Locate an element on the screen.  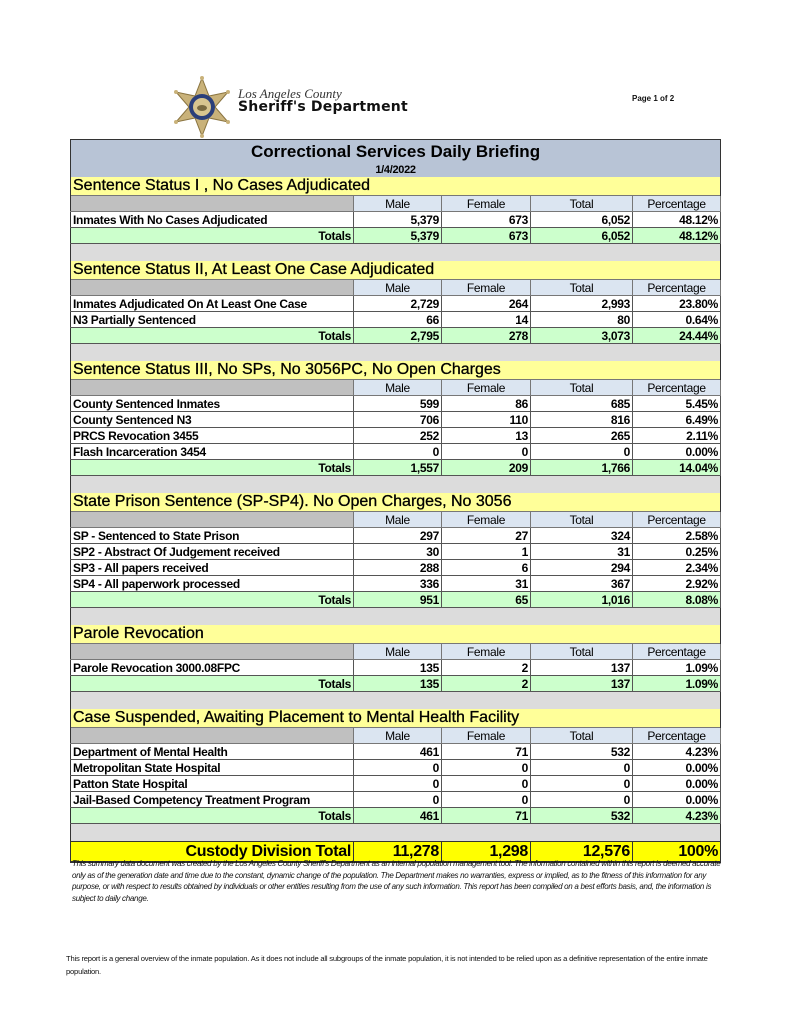
cell-male: 599 is located at coordinates (397, 403).